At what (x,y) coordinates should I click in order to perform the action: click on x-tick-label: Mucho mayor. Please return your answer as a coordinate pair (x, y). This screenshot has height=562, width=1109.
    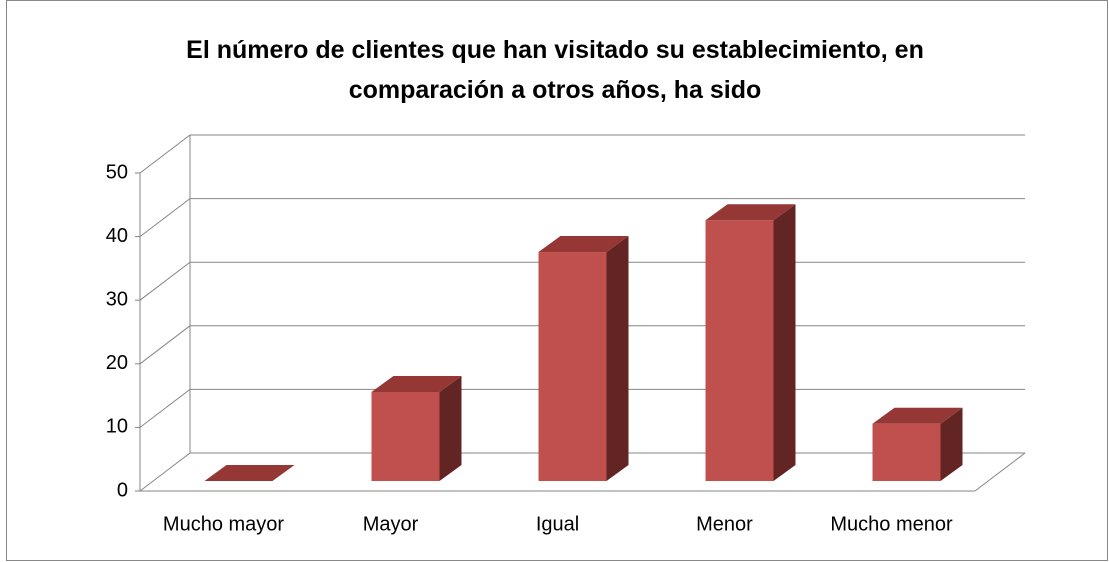
    Looking at the image, I should click on (223, 524).